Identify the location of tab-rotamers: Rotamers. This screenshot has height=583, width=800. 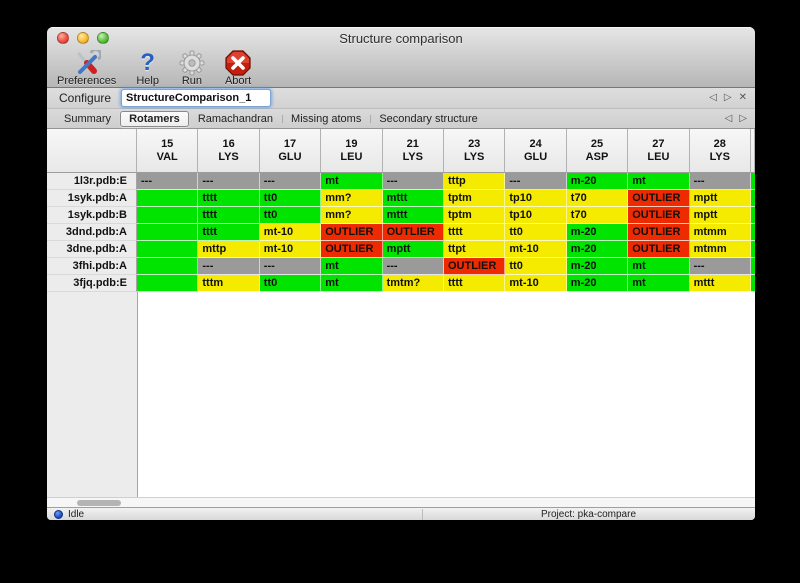
(154, 118).